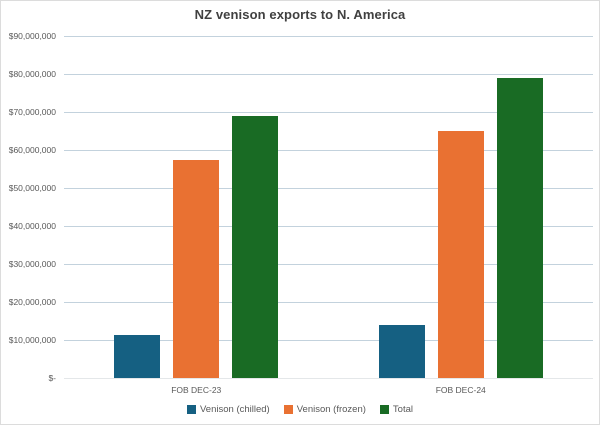 Image resolution: width=600 pixels, height=425 pixels. Describe the element at coordinates (460, 390) in the screenshot. I see `x-axis-label: FOB DEC-24` at that location.